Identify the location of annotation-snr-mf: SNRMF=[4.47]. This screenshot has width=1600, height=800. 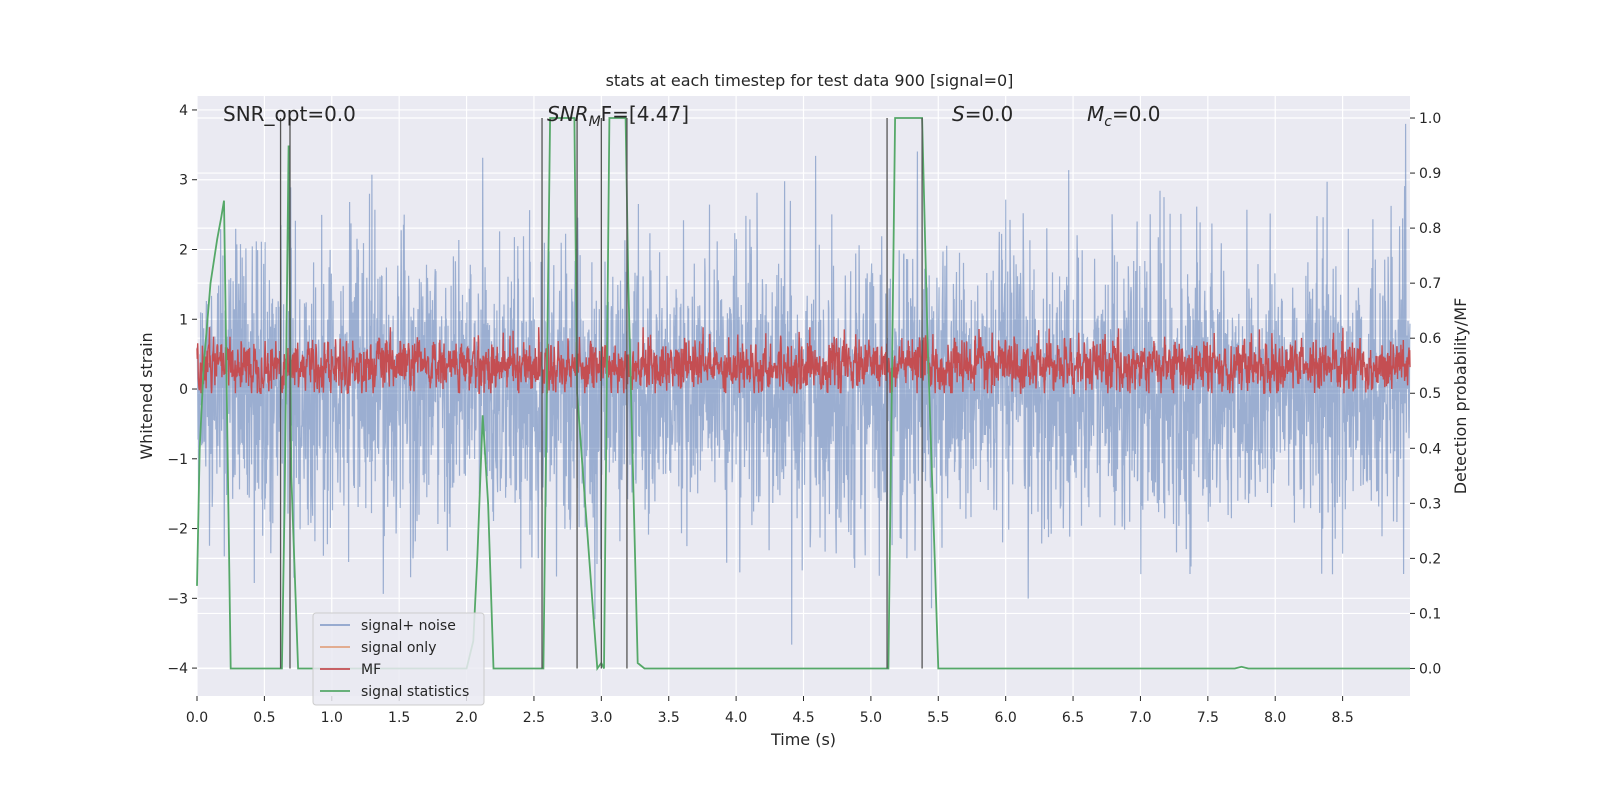
(618, 116).